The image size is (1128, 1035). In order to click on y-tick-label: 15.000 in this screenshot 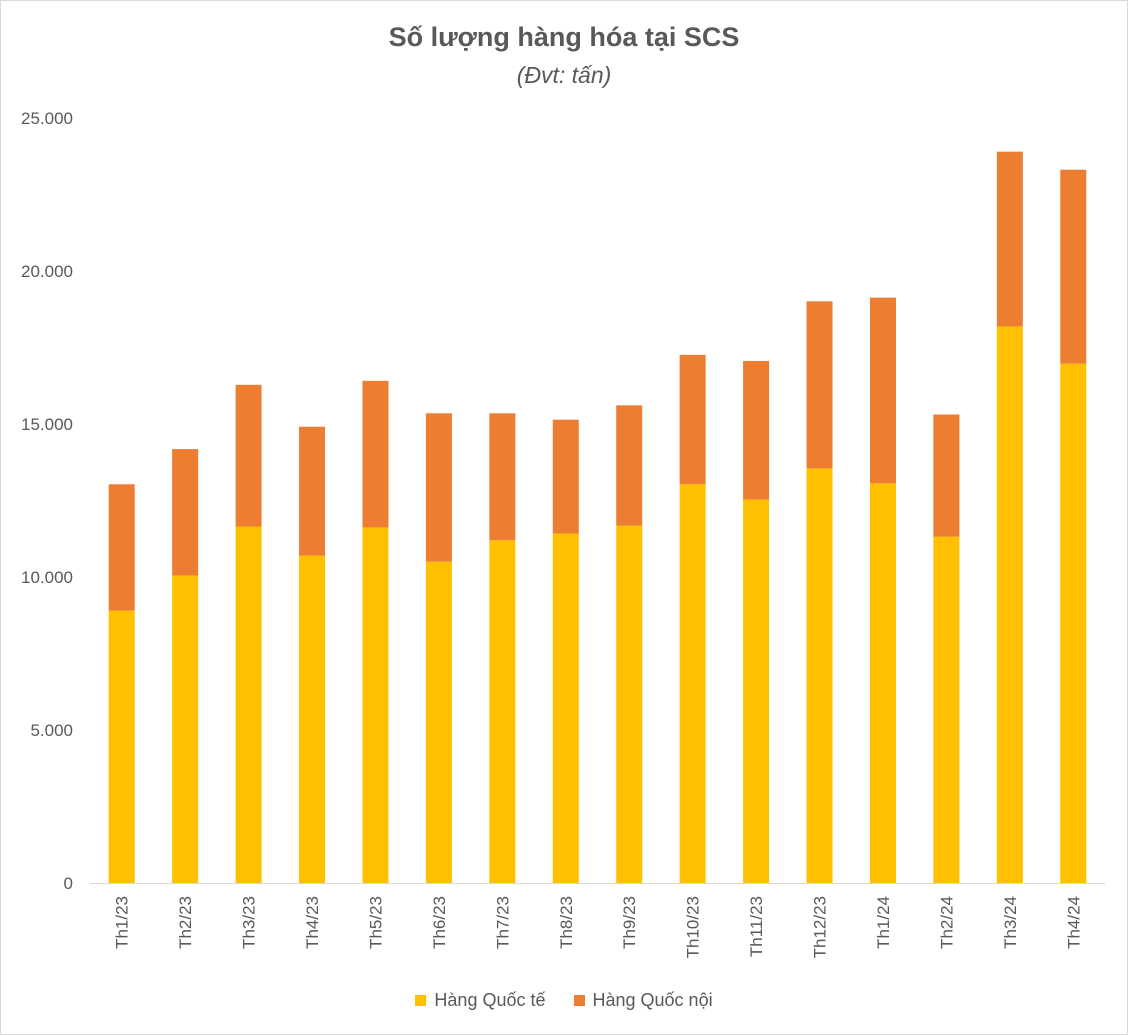, I will do `click(47, 424)`.